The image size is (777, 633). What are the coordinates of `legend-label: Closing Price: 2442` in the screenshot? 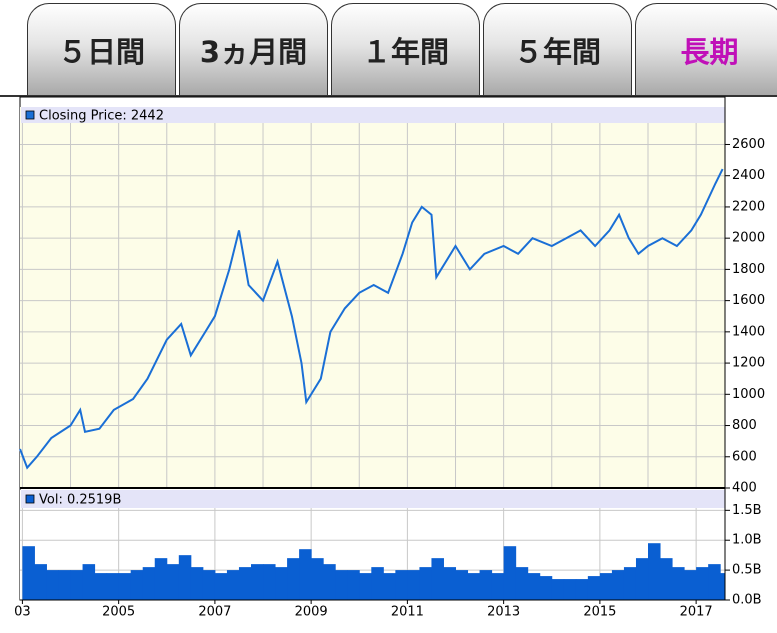 It's located at (101, 116).